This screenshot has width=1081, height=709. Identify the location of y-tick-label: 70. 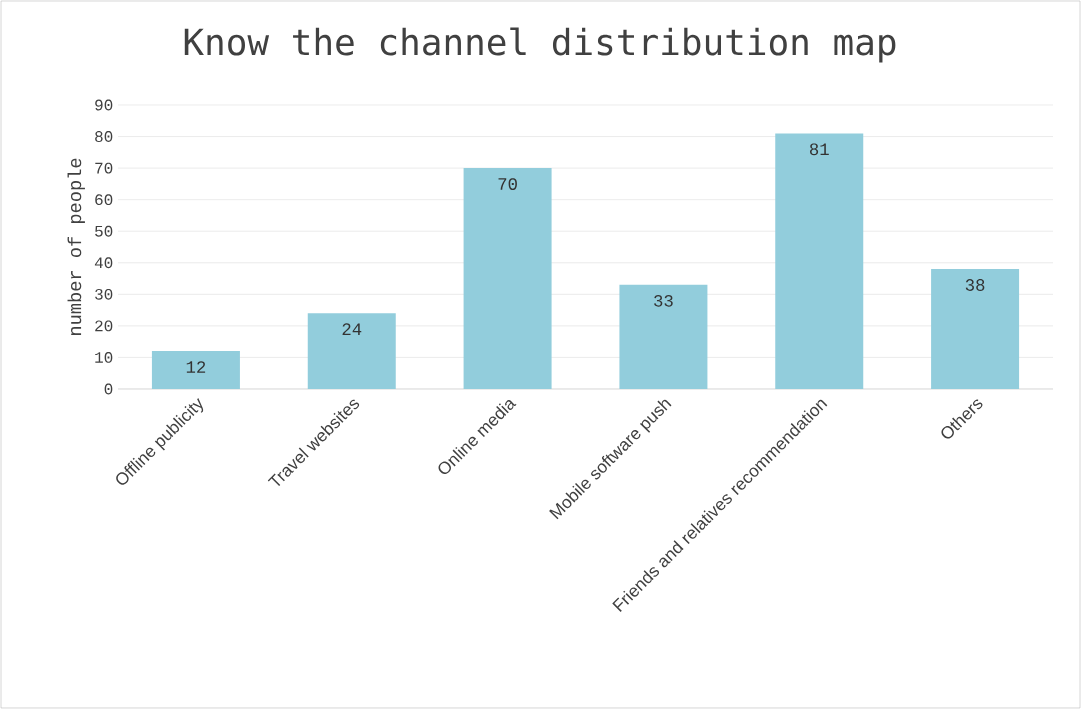
(104, 168).